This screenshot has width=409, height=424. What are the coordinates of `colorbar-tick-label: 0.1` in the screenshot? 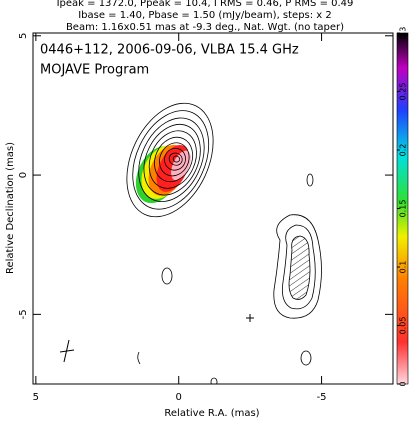 It's located at (403, 267).